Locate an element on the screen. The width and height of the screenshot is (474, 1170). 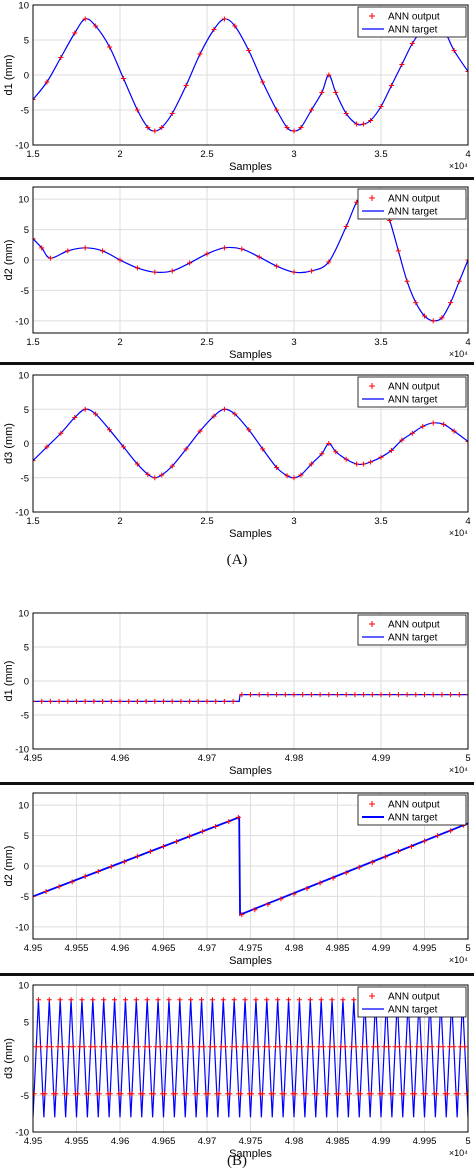
y-tick-label: 0 is located at coordinates (26, 867).